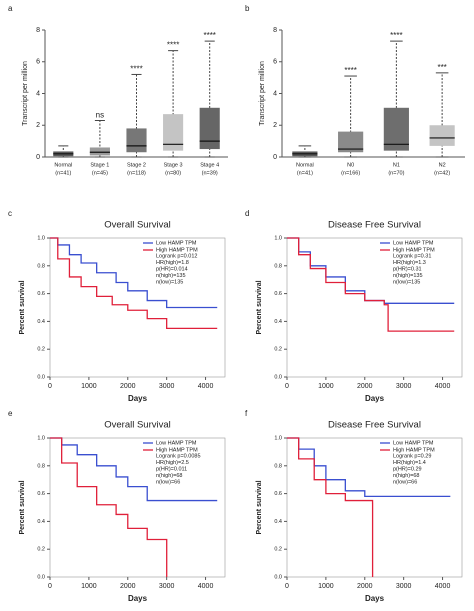  Describe the element at coordinates (38, 62) in the screenshot. I see `y-tick-label: 6` at that location.